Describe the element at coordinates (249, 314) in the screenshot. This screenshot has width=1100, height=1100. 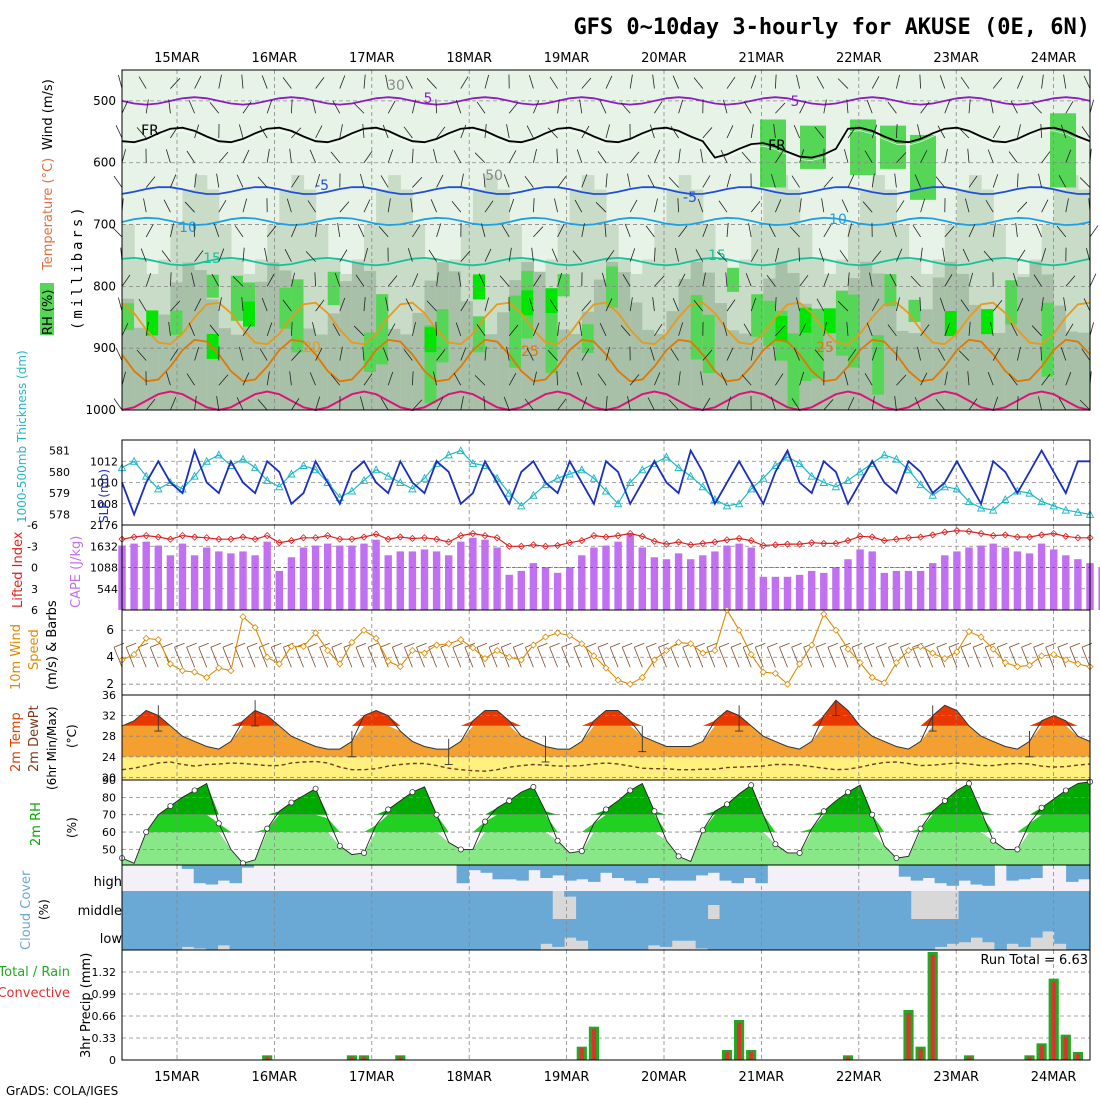
I see `rh-shade-bright` at that location.